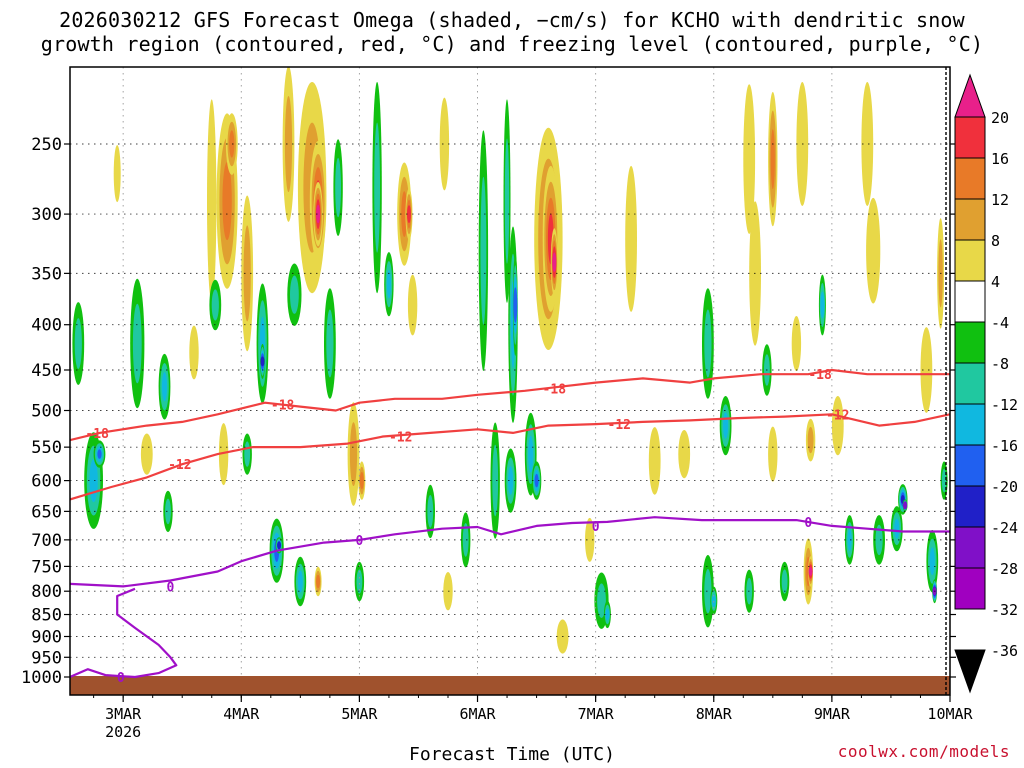 The height and width of the screenshot is (768, 1024). What do you see at coordinates (46, 637) in the screenshot?
I see `y-tick-label: 900` at bounding box center [46, 637].